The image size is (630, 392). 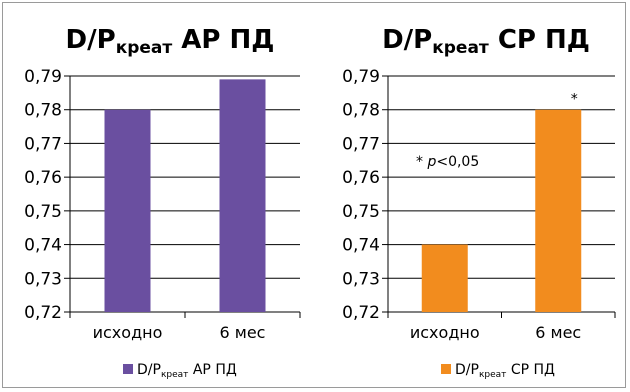 What do you see at coordinates (505, 371) in the screenshot?
I see `legend-label: D/Pкреат СР ПД` at bounding box center [505, 371].